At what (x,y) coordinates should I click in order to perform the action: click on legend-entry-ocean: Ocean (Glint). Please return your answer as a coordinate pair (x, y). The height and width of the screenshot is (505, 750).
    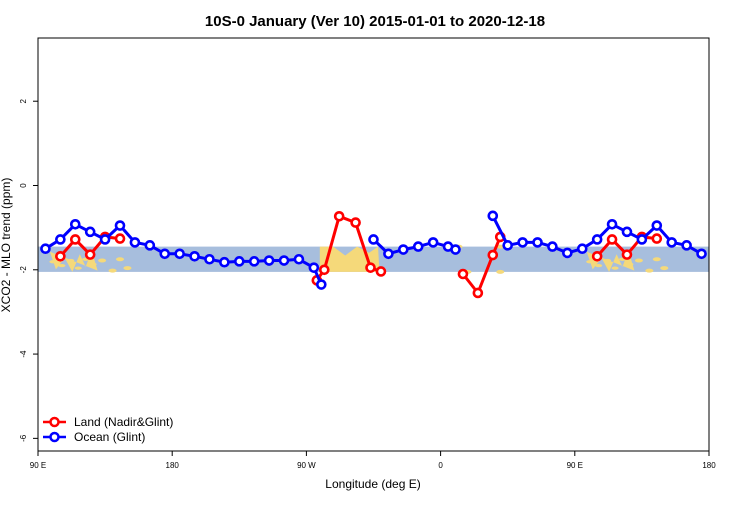
    Looking at the image, I should click on (94, 437).